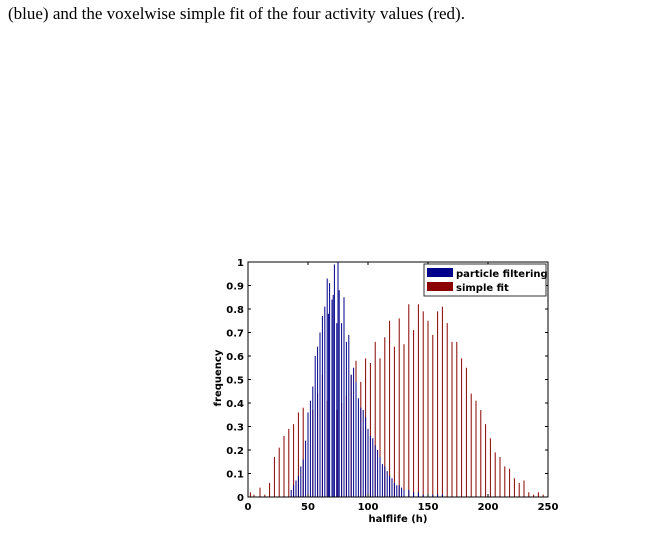 This screenshot has width=650, height=535. Describe the element at coordinates (368, 507) in the screenshot. I see `x-tick-label-2: 100` at that location.